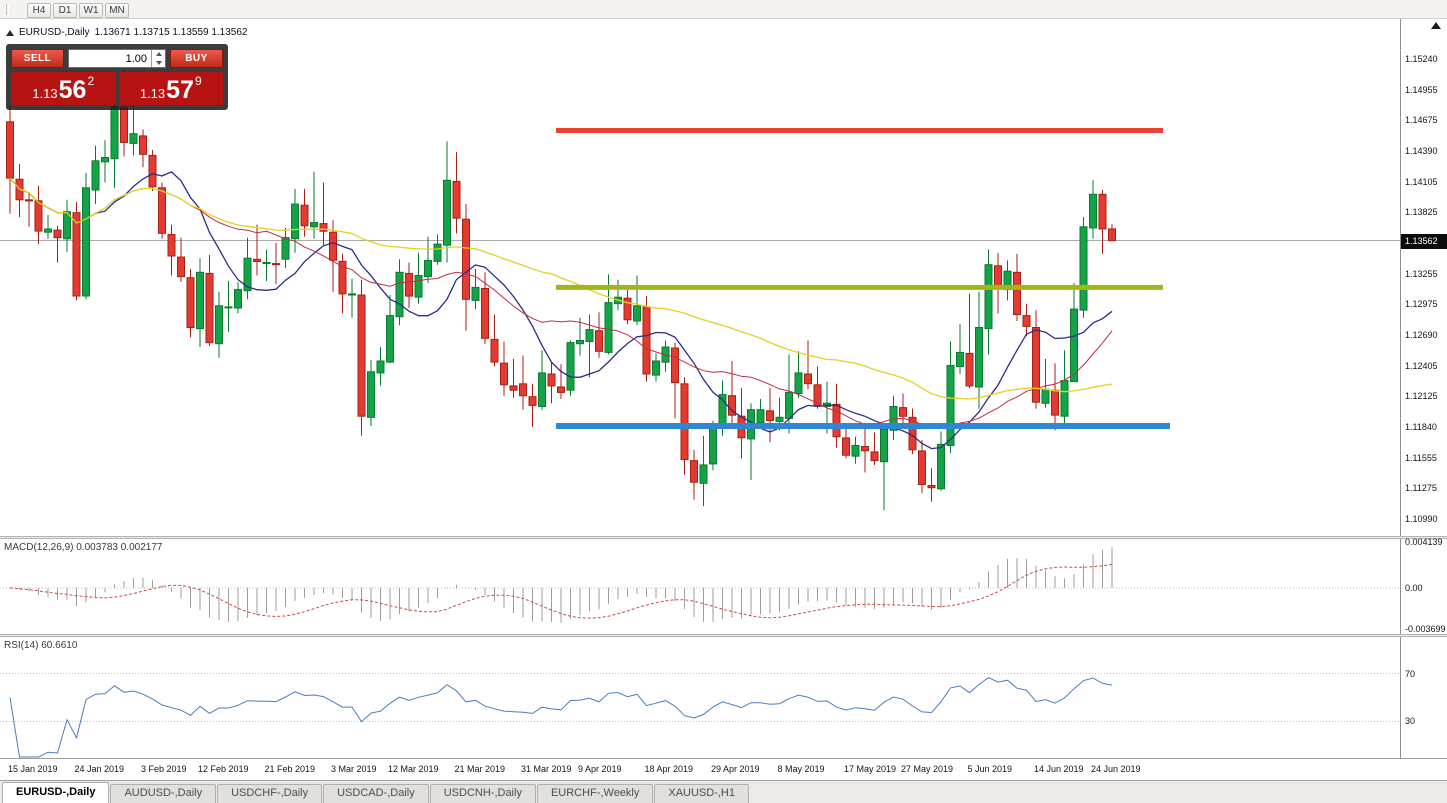  Describe the element at coordinates (1410, 673) in the screenshot. I see `rsi-level-label: 70` at that location.